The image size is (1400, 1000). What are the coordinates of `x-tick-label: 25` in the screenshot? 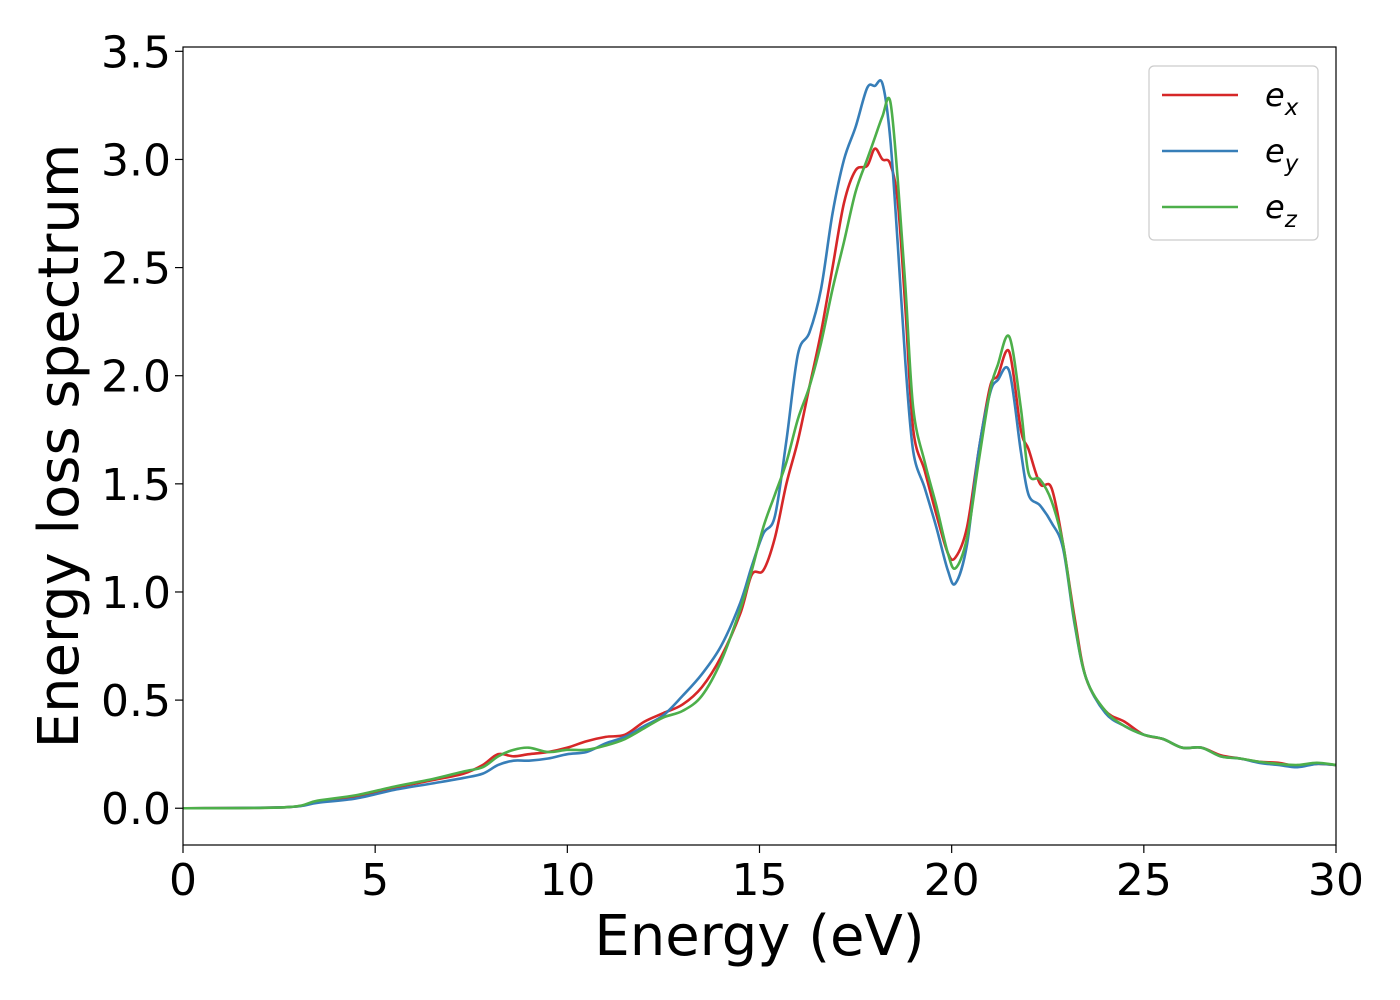 It's located at (1144, 880).